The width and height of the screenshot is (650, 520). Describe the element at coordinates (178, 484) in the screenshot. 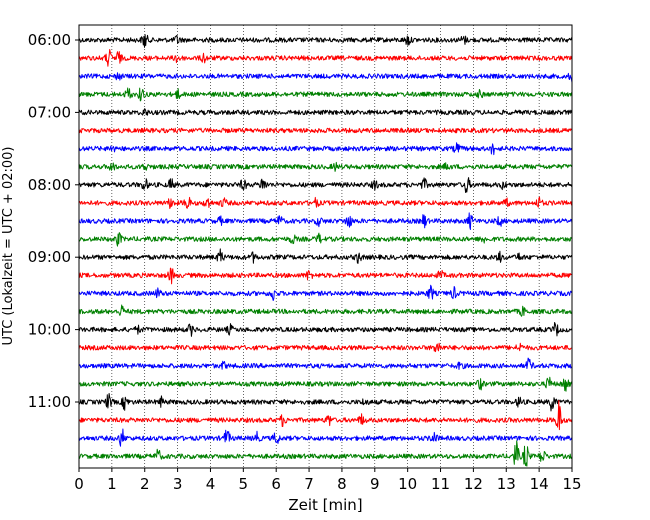

I see `x-tick-label: 3` at that location.